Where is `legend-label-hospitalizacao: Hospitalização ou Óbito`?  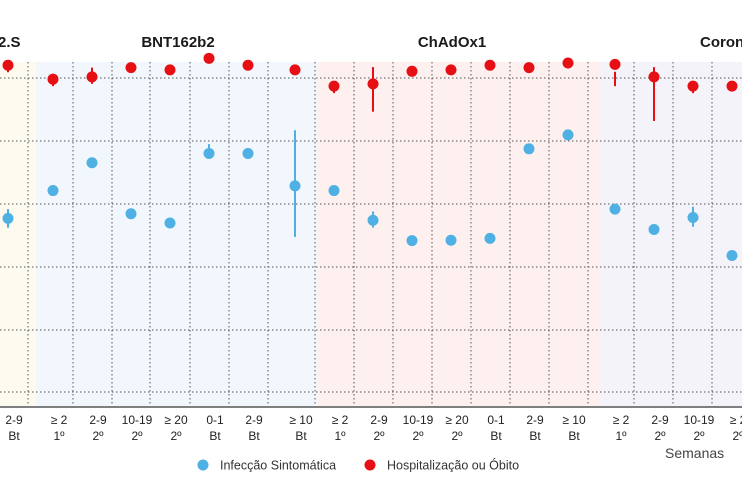 legend-label-hospitalizacao: Hospitalização ou Óbito is located at coordinates (453, 465).